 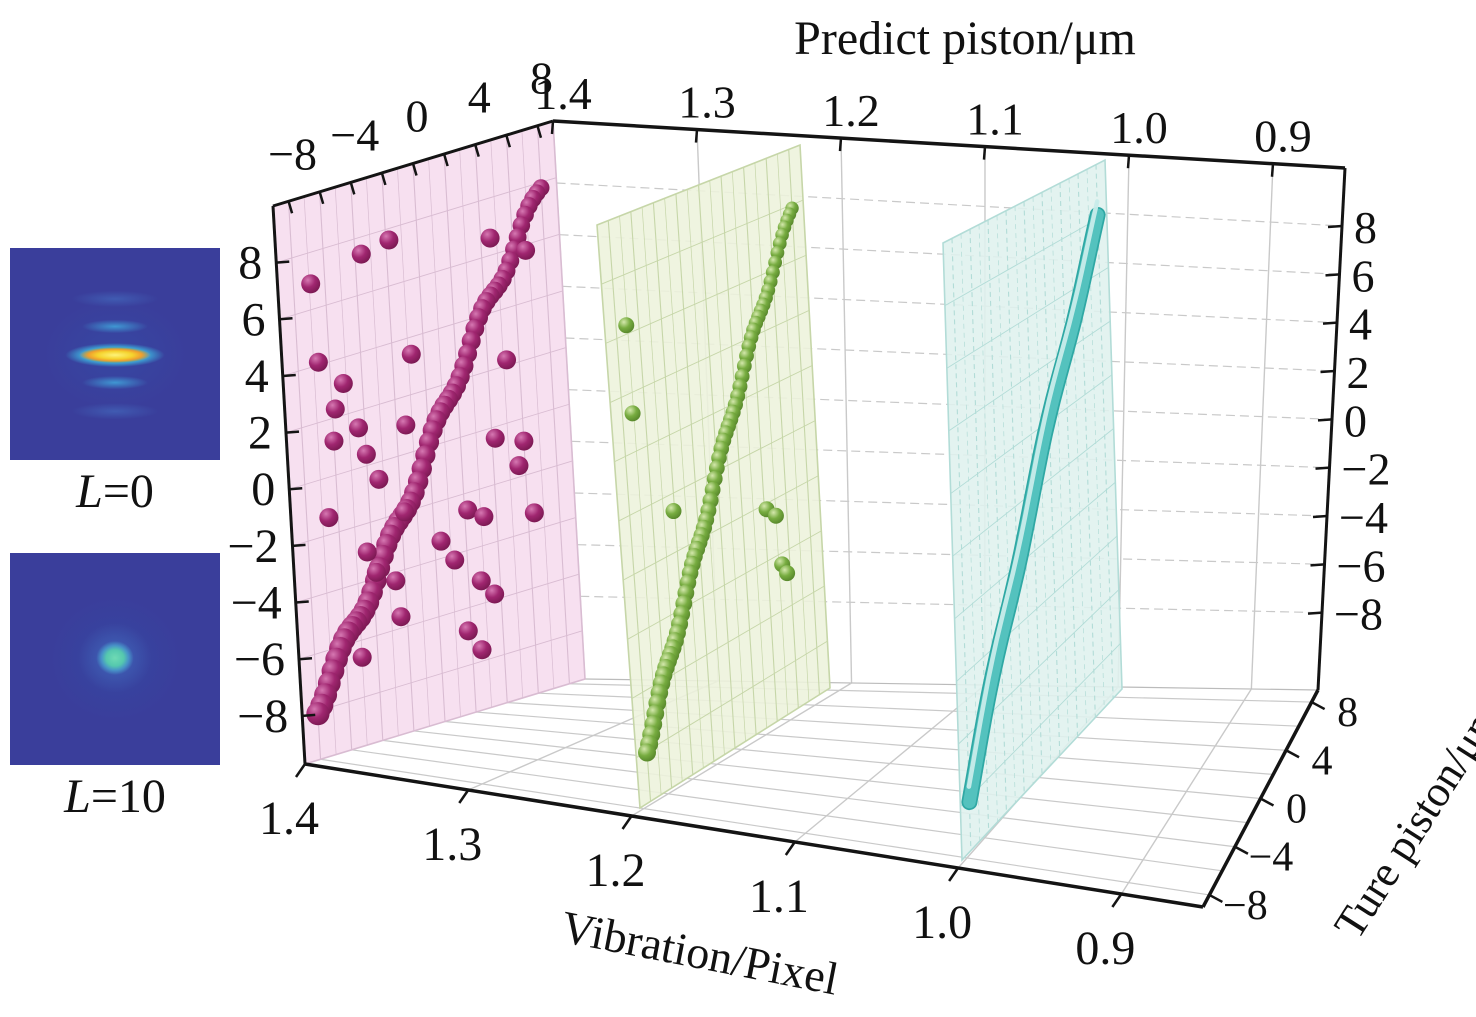 I want to click on vibration-top-tick-label: 1.0, so click(x=1139, y=127).